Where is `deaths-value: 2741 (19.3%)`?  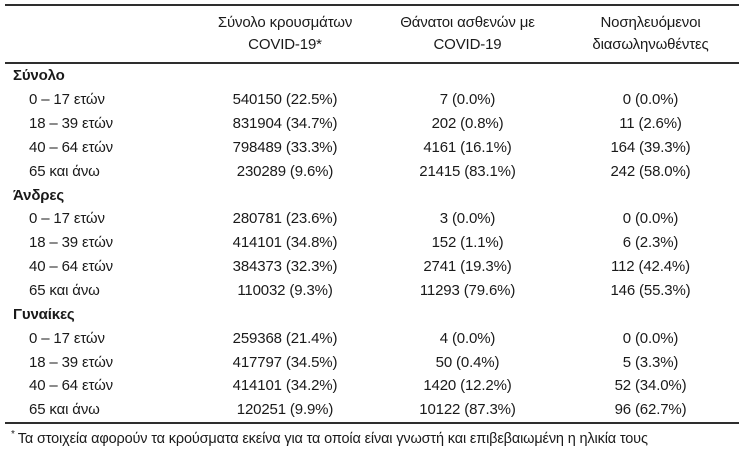 deaths-value: 2741 (19.3%) is located at coordinates (467, 267).